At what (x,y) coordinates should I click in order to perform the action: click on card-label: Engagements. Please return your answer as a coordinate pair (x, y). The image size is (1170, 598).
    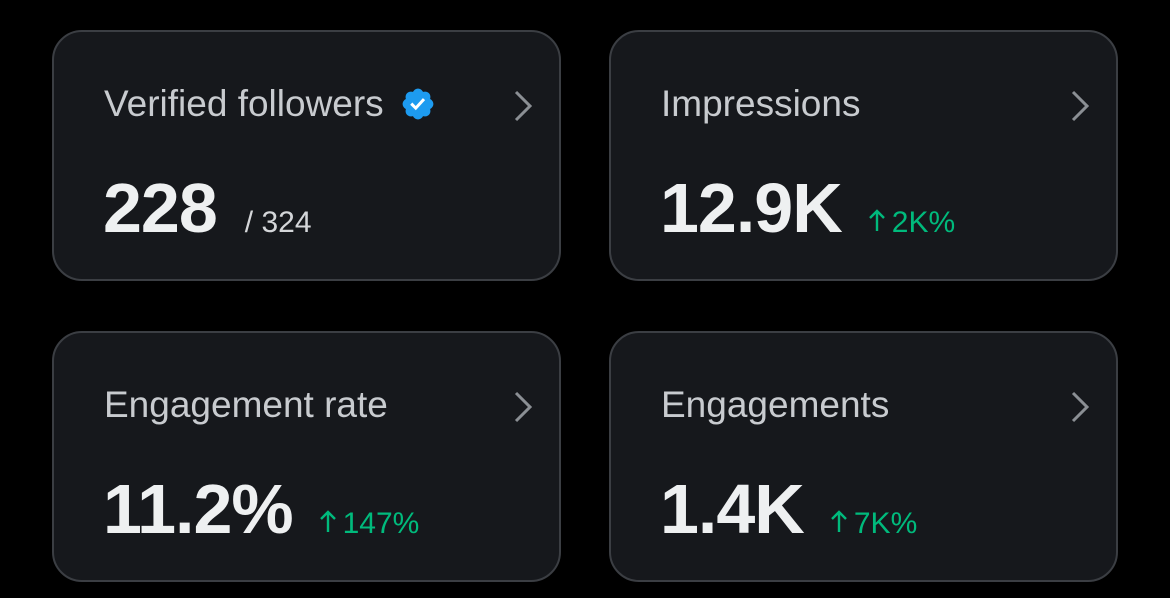
    Looking at the image, I should click on (775, 404).